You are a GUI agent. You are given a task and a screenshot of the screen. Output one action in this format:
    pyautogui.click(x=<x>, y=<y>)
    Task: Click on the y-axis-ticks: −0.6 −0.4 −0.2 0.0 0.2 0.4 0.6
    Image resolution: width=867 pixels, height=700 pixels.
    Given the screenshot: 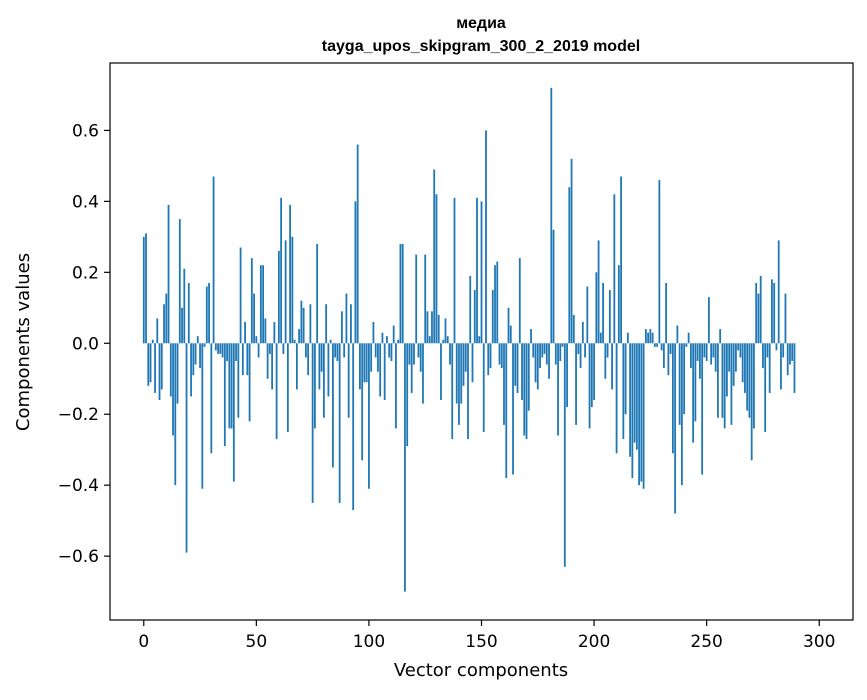 What is the action you would take?
    pyautogui.click(x=84, y=344)
    